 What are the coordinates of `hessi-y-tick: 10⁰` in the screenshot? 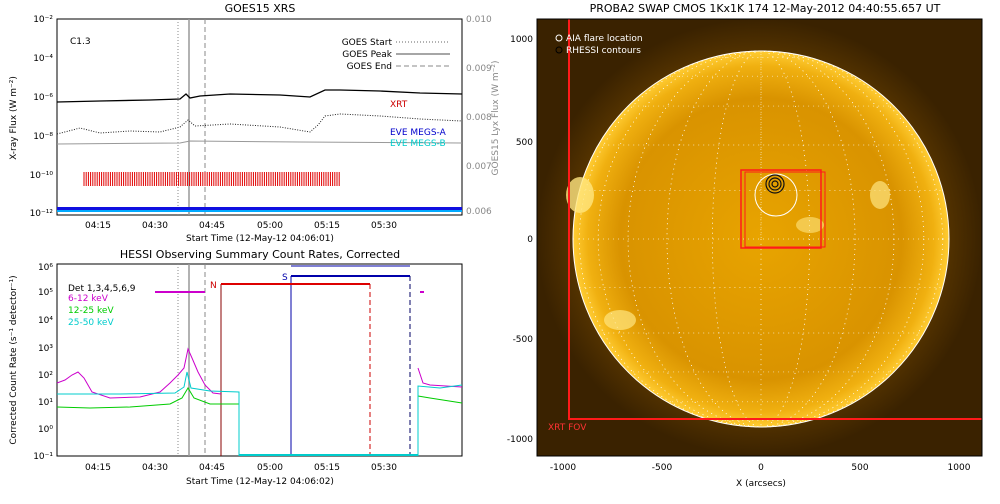 It's located at (45, 430).